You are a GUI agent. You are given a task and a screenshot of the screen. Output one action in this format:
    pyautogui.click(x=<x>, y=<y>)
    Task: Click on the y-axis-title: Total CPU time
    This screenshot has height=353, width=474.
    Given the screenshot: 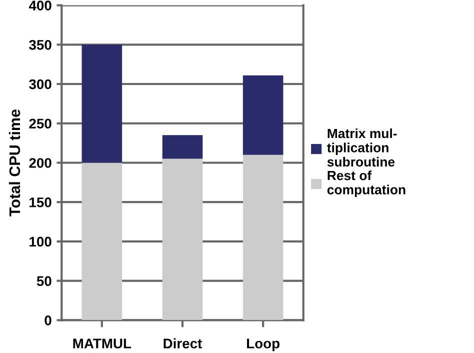 What is the action you would take?
    pyautogui.click(x=14, y=162)
    